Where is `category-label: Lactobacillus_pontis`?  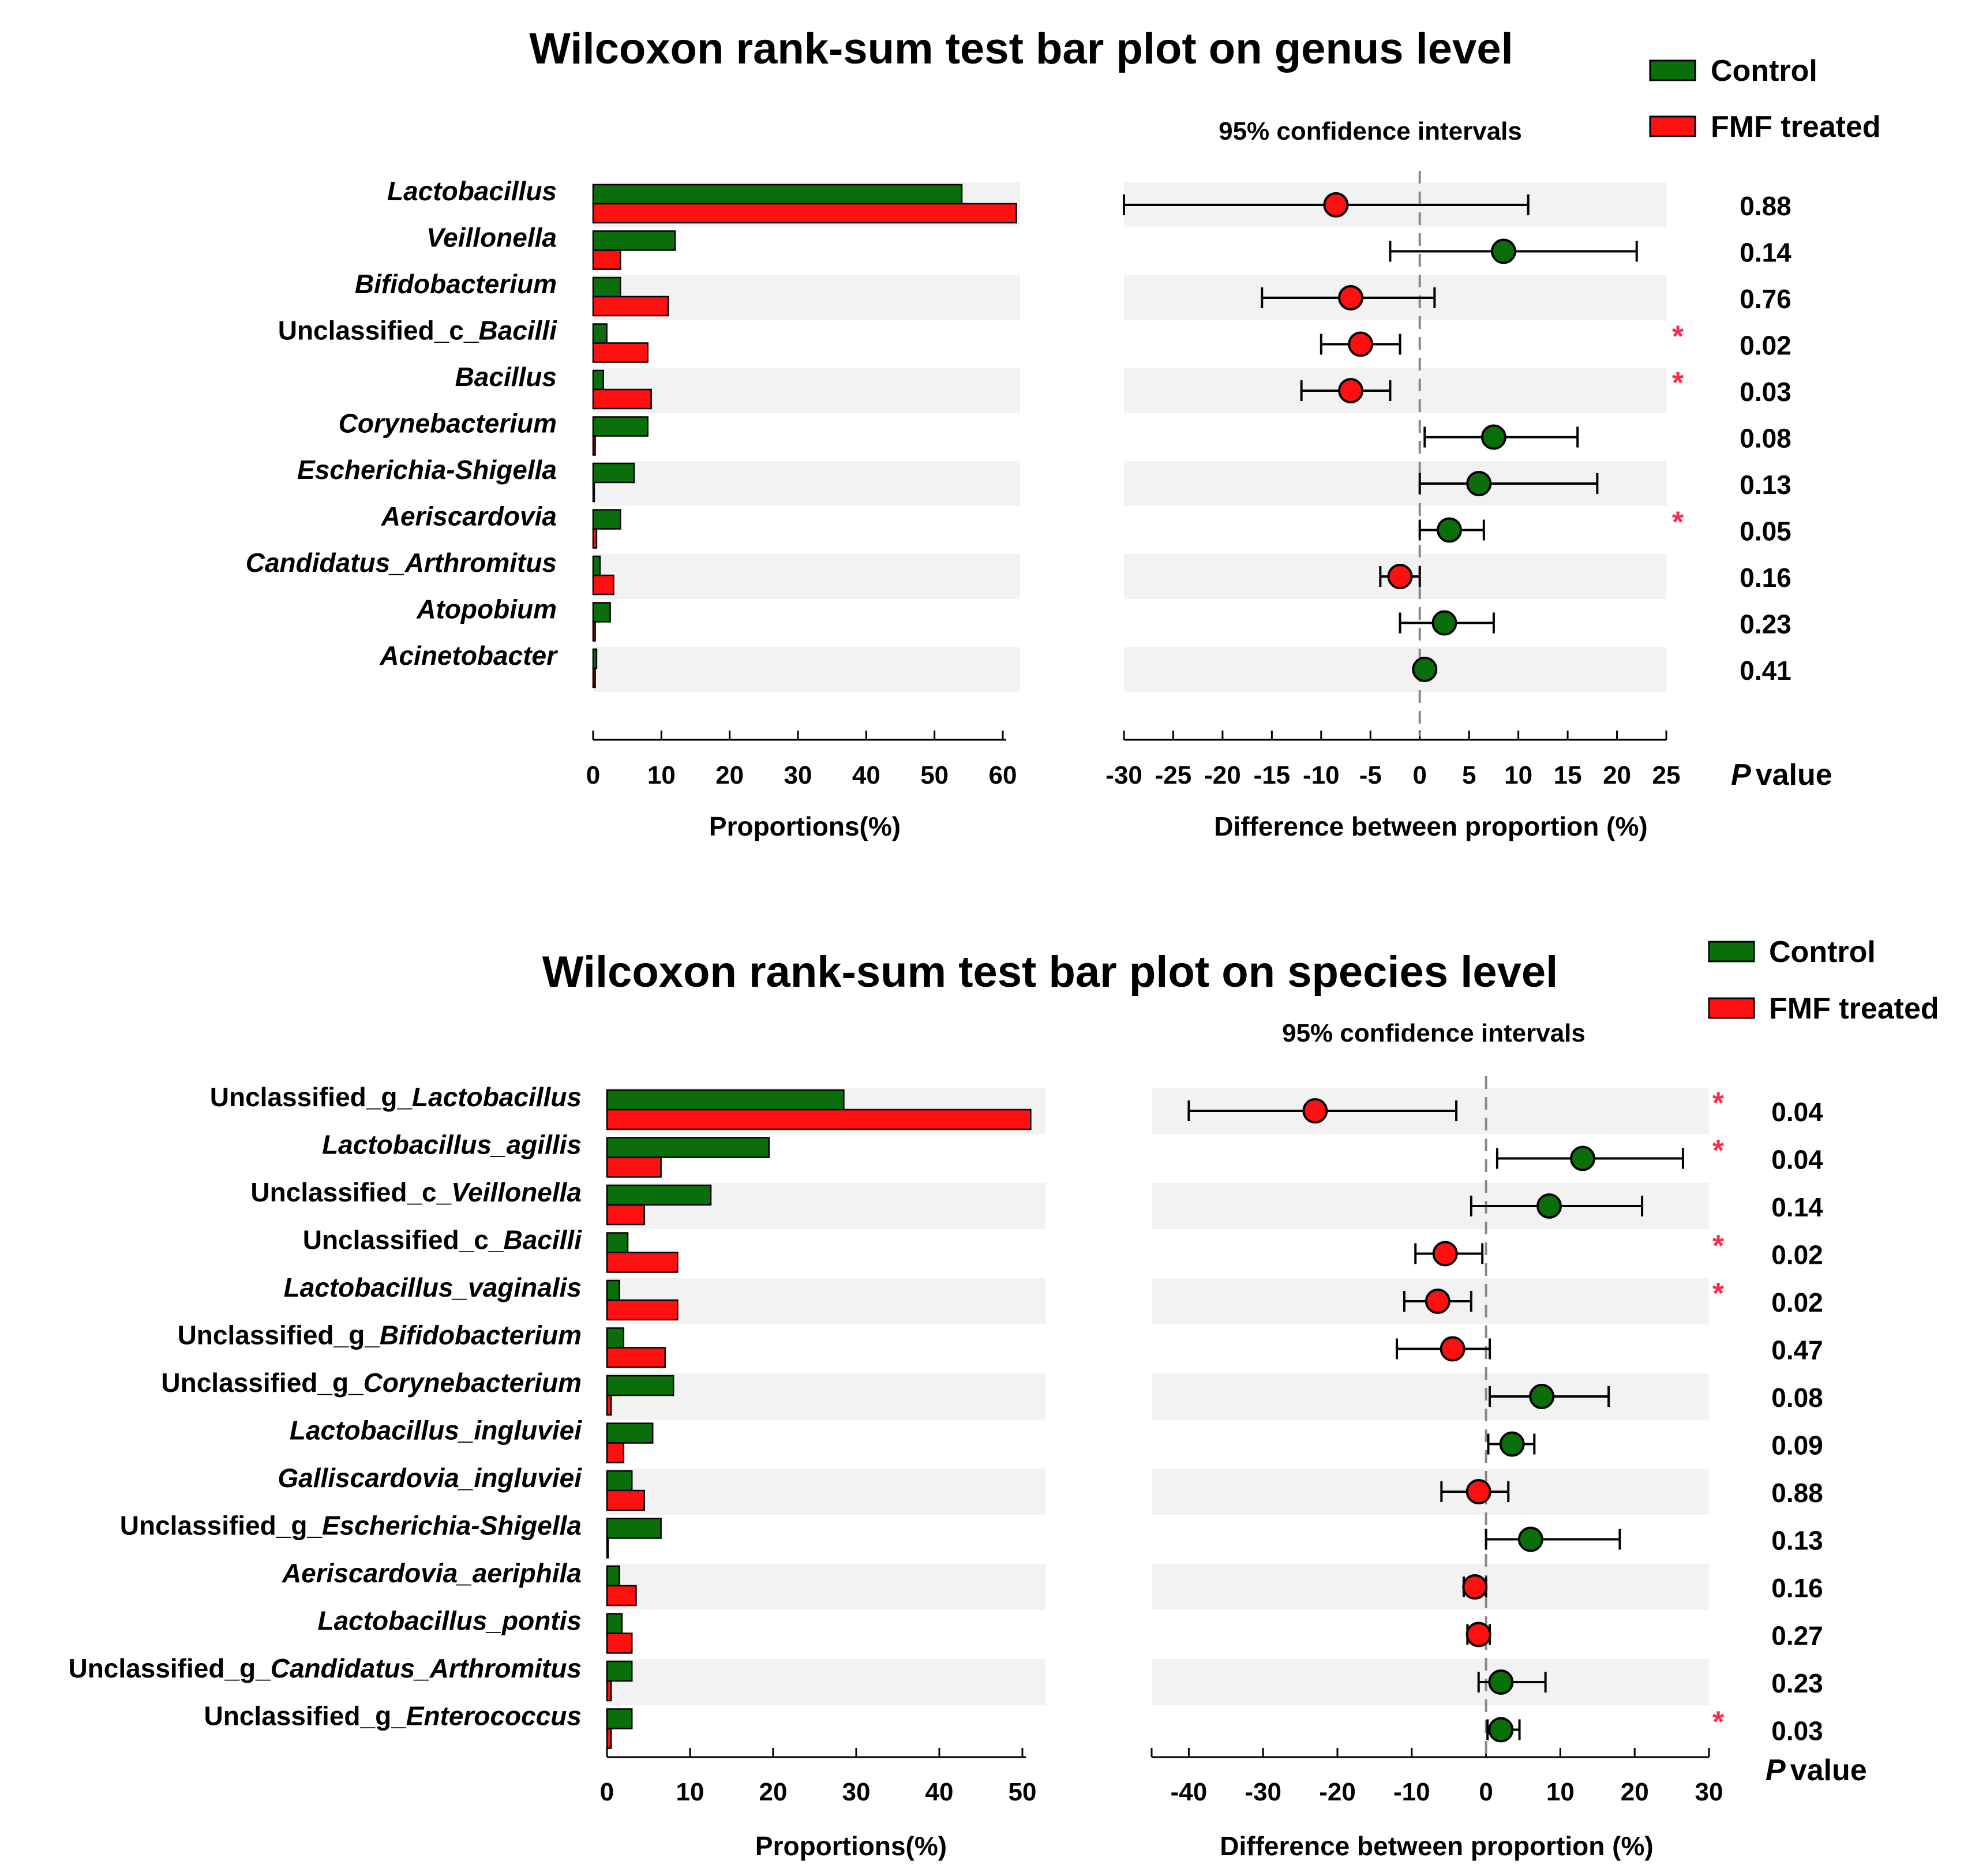 category-label: Lactobacillus_pontis is located at coordinates (449, 1621).